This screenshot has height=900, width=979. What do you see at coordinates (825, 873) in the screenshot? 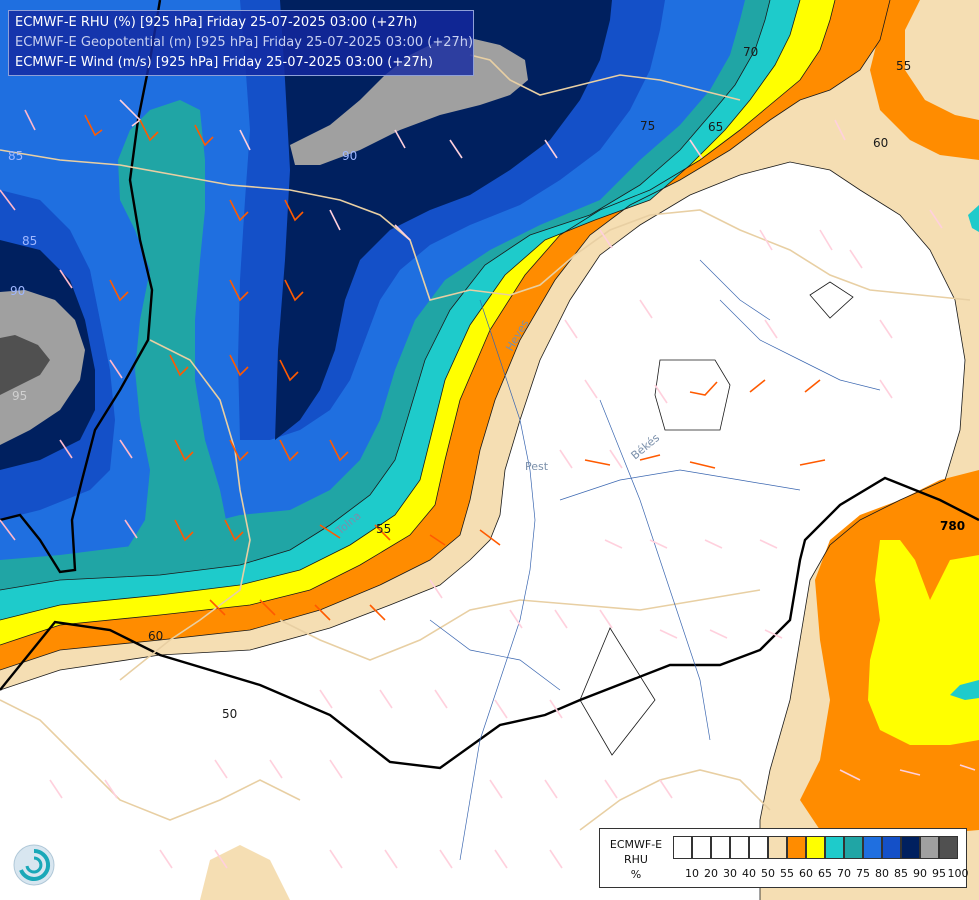
I see `legend-tick-label: 65` at bounding box center [825, 873].